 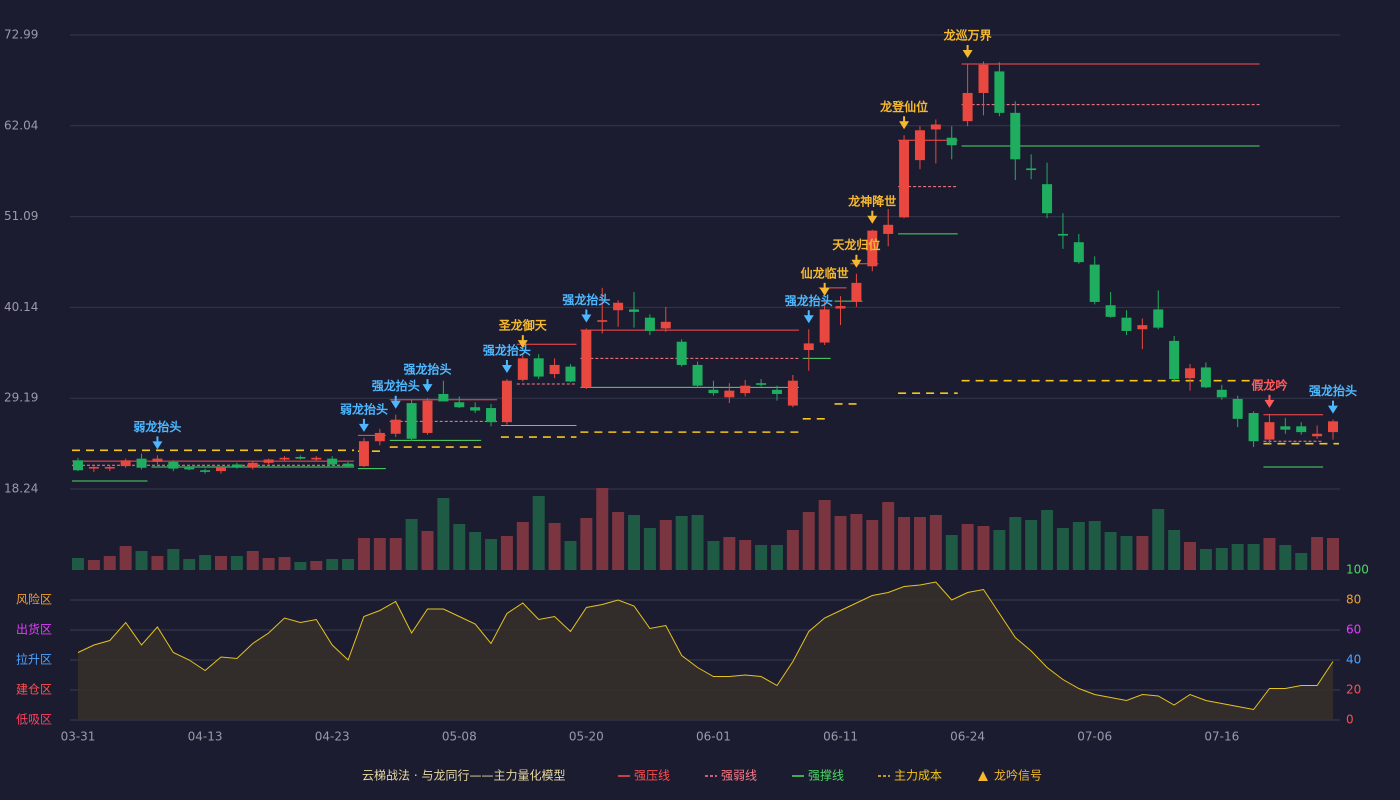 What do you see at coordinates (967, 737) in the screenshot?
I see `x-tick-label: 06-24` at bounding box center [967, 737].